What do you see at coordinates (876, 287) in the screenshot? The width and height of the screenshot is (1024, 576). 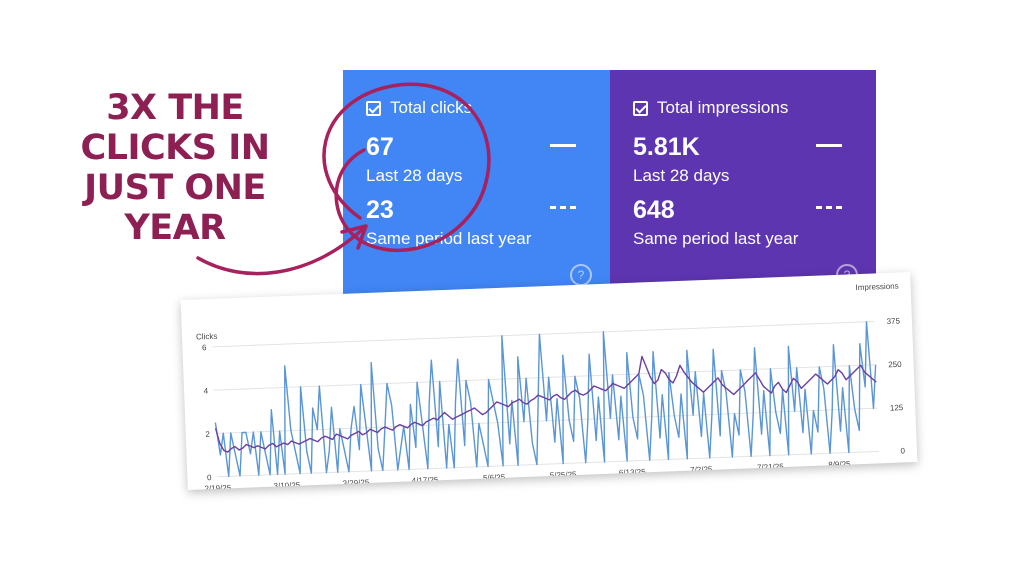 I see `right-axis-title: Impressions` at bounding box center [876, 287].